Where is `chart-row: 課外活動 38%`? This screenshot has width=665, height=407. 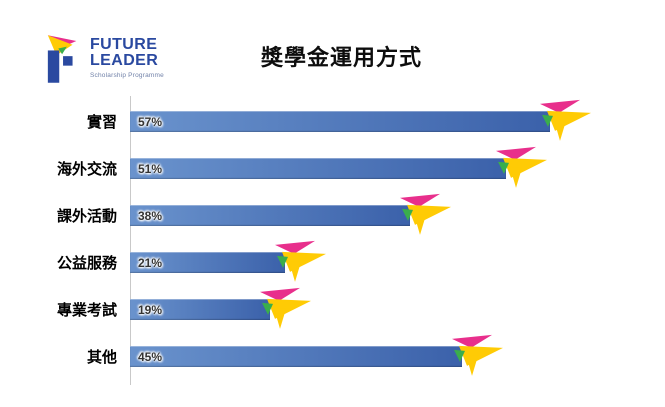
chart-row: 課外活動 38% is located at coordinates (332, 215).